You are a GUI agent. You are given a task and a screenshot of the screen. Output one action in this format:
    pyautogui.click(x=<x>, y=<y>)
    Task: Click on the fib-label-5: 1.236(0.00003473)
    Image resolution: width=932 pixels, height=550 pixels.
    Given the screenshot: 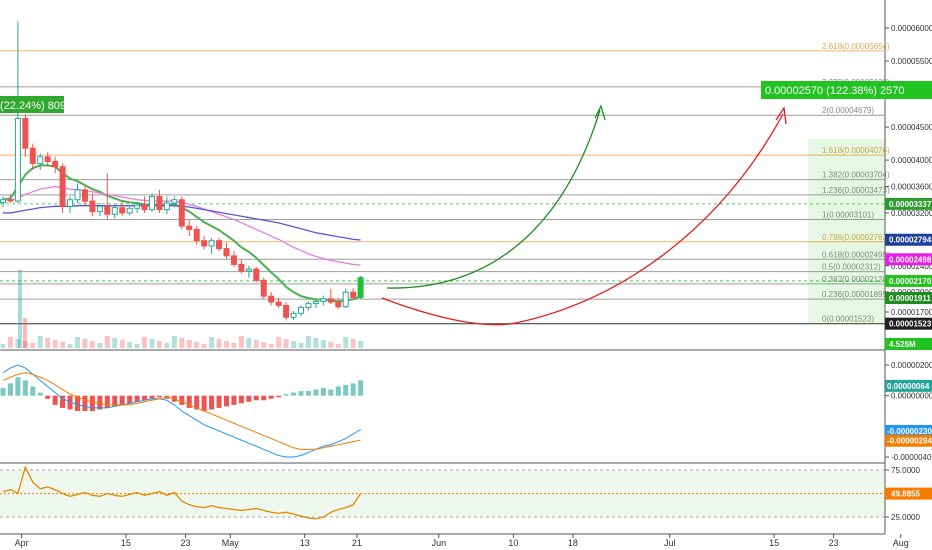 What is the action you would take?
    pyautogui.click(x=856, y=190)
    